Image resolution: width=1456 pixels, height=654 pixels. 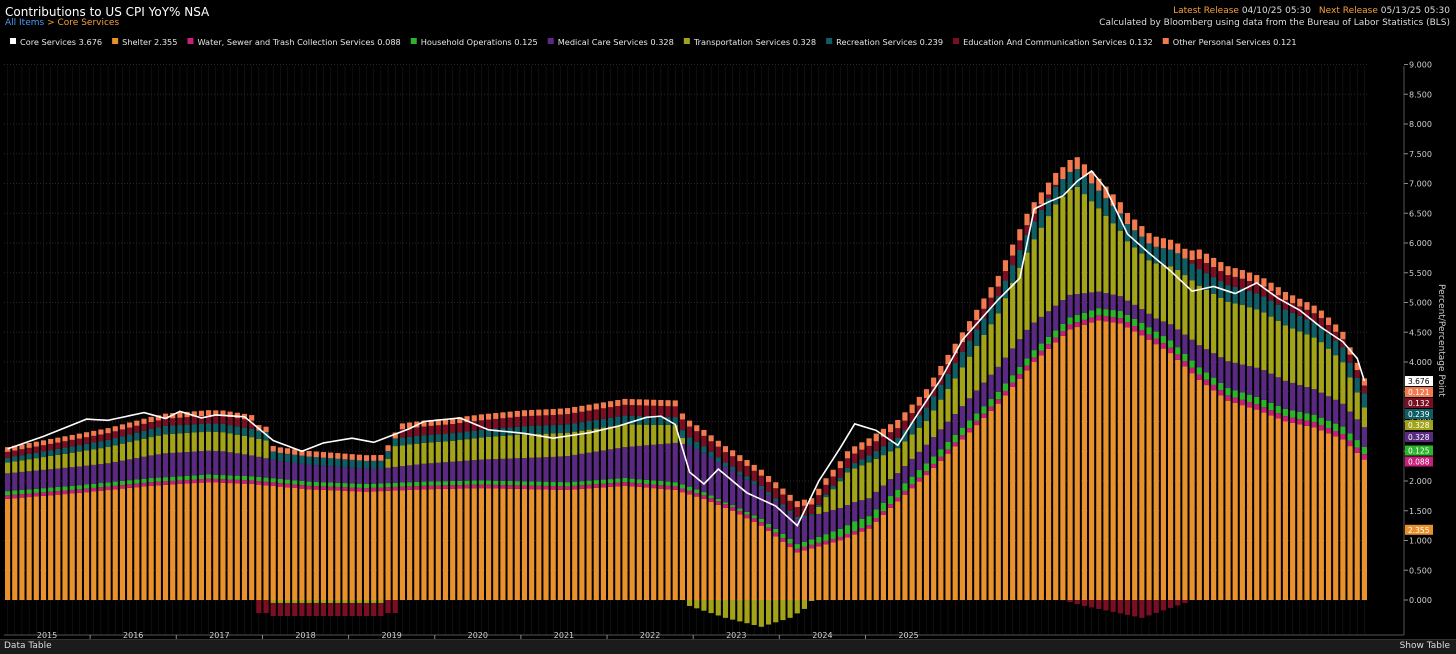 I want to click on legend-swatch, so click(x=13, y=41).